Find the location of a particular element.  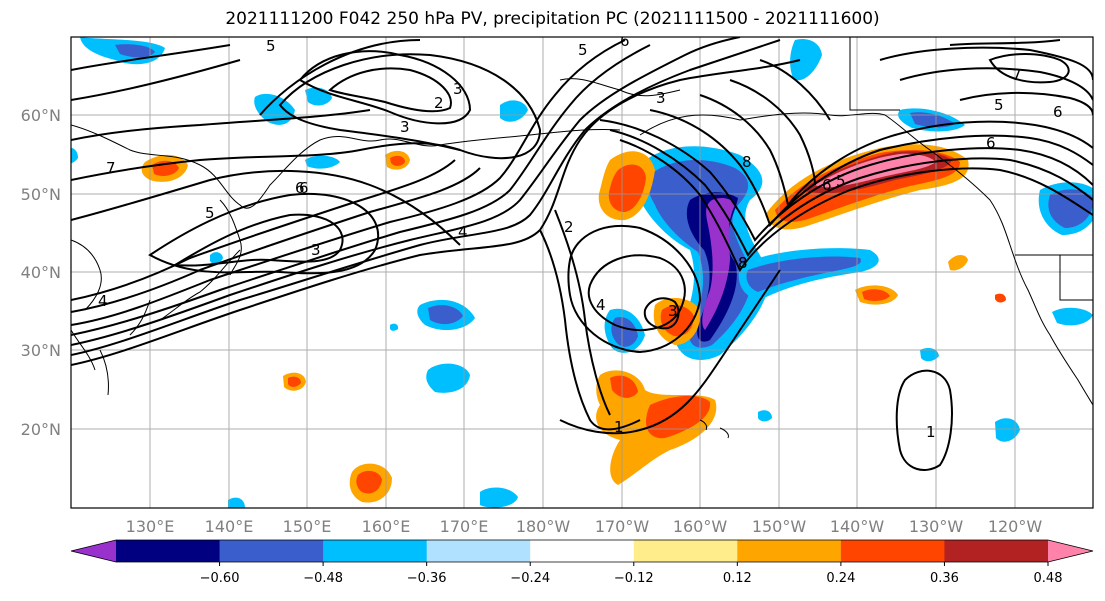

colorbar-tick-label: −0.12 is located at coordinates (634, 578).